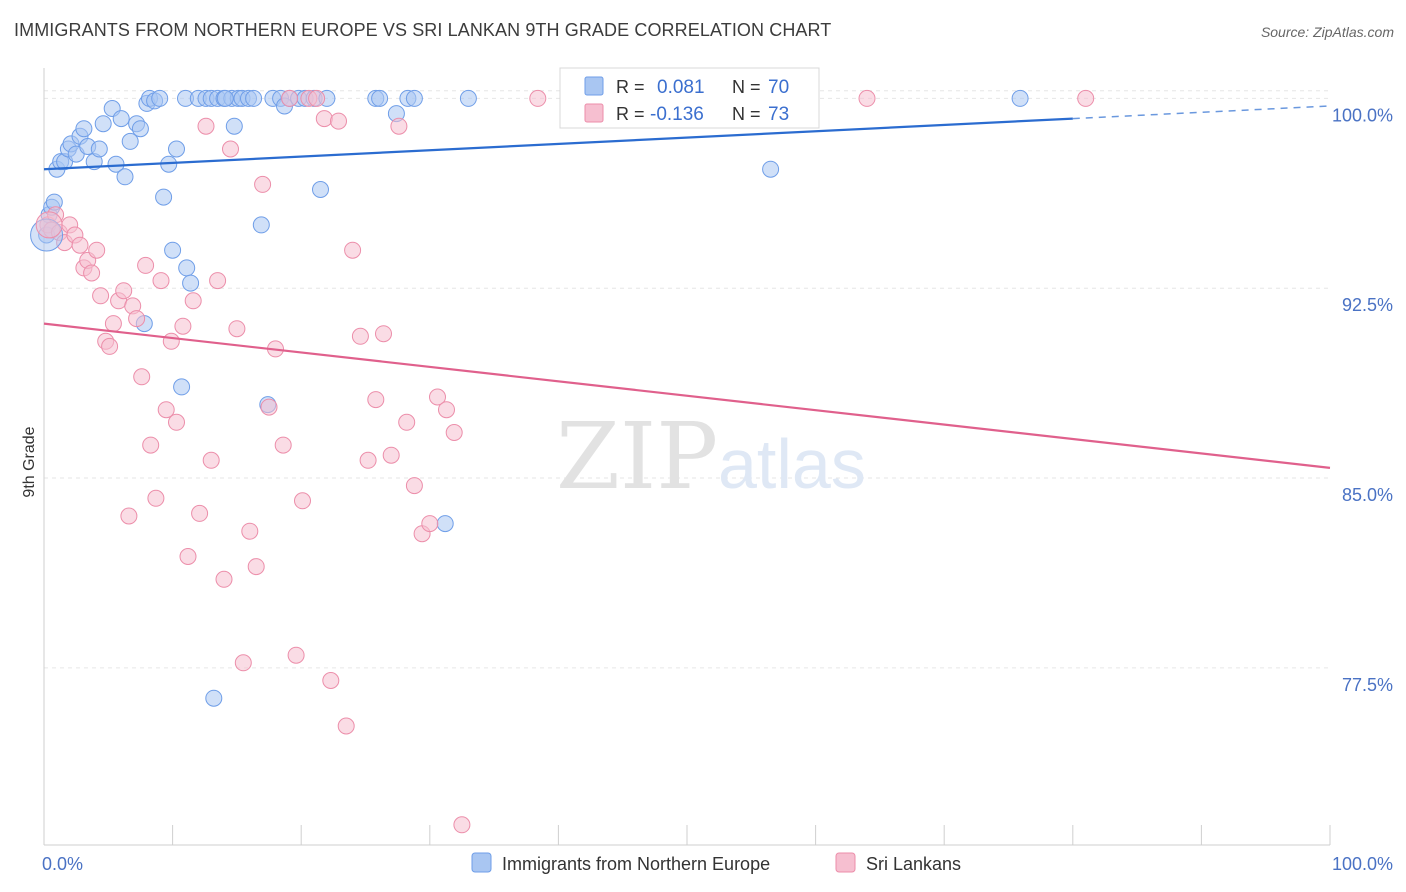  What do you see at coordinates (746, 114) in the screenshot?
I see `legend-n-label-2: N =` at bounding box center [746, 114].